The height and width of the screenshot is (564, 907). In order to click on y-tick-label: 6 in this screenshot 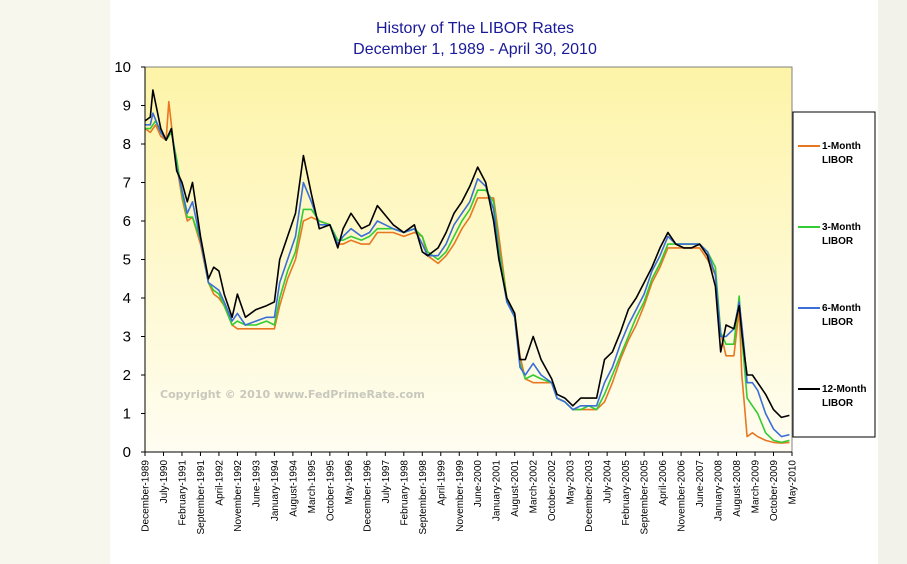, I will do `click(127, 221)`.